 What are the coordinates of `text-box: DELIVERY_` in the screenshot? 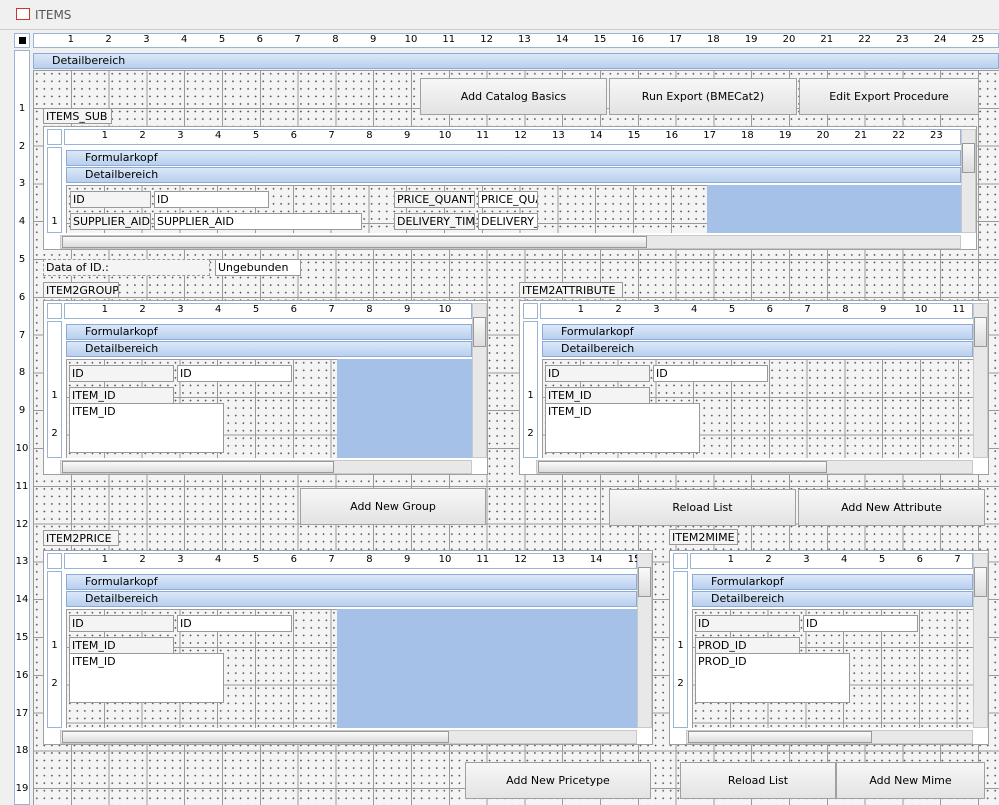 It's located at (508, 221).